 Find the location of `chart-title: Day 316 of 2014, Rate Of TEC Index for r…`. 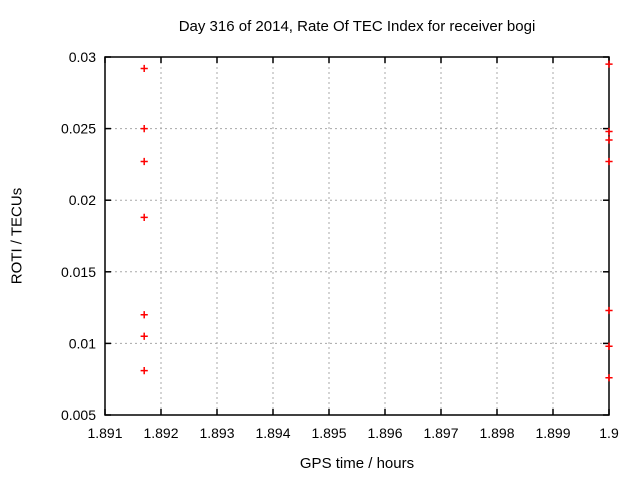

chart-title: Day 316 of 2014, Rate Of TEC Index for r… is located at coordinates (357, 26).